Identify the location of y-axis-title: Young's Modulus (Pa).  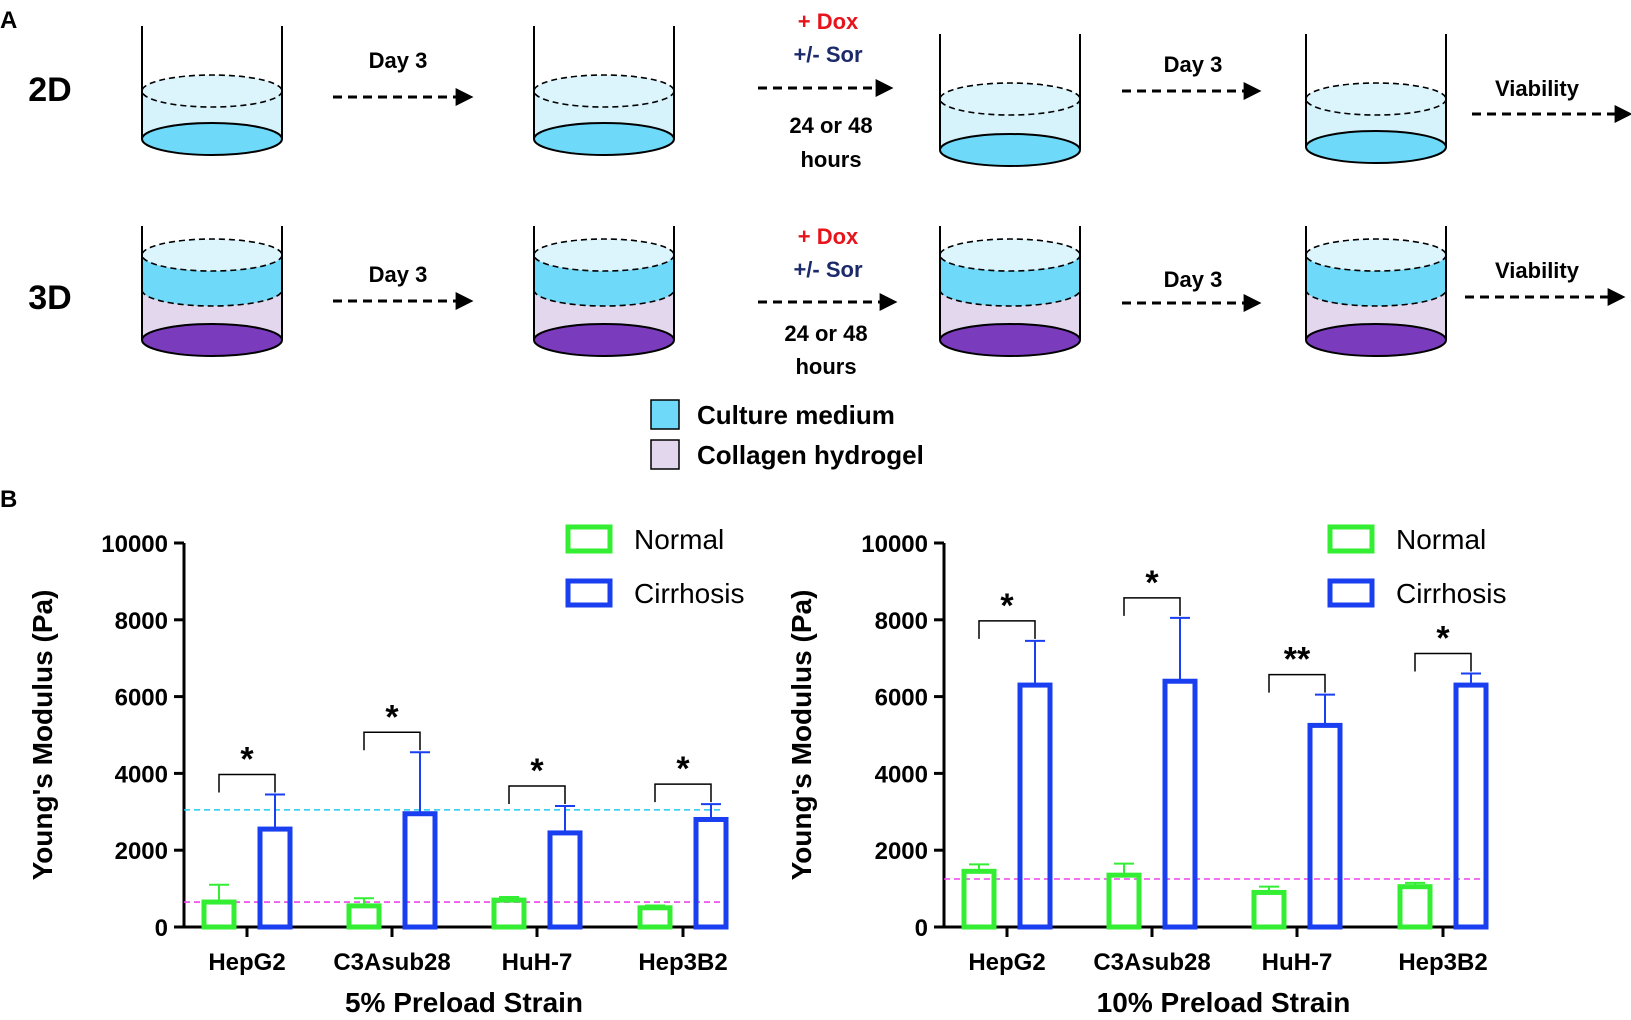
(801, 735).